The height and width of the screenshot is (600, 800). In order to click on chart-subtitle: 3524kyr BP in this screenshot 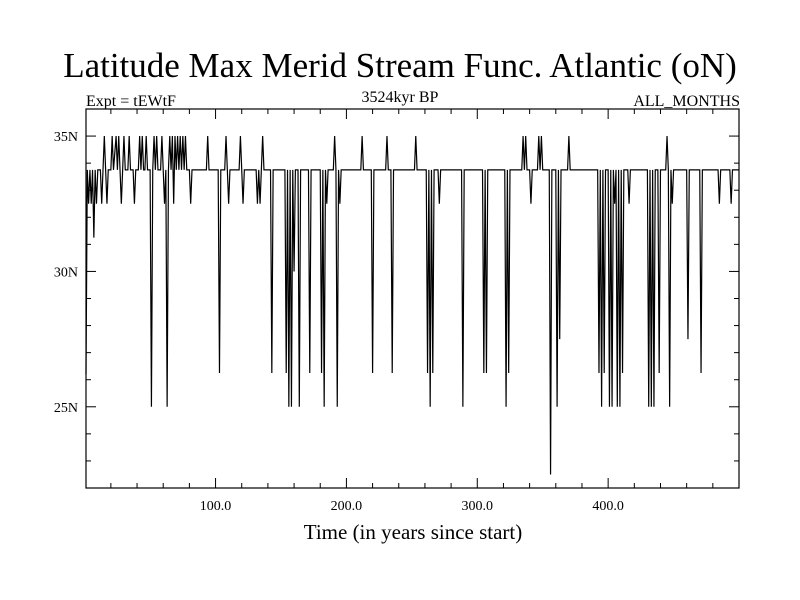, I will do `click(400, 97)`.